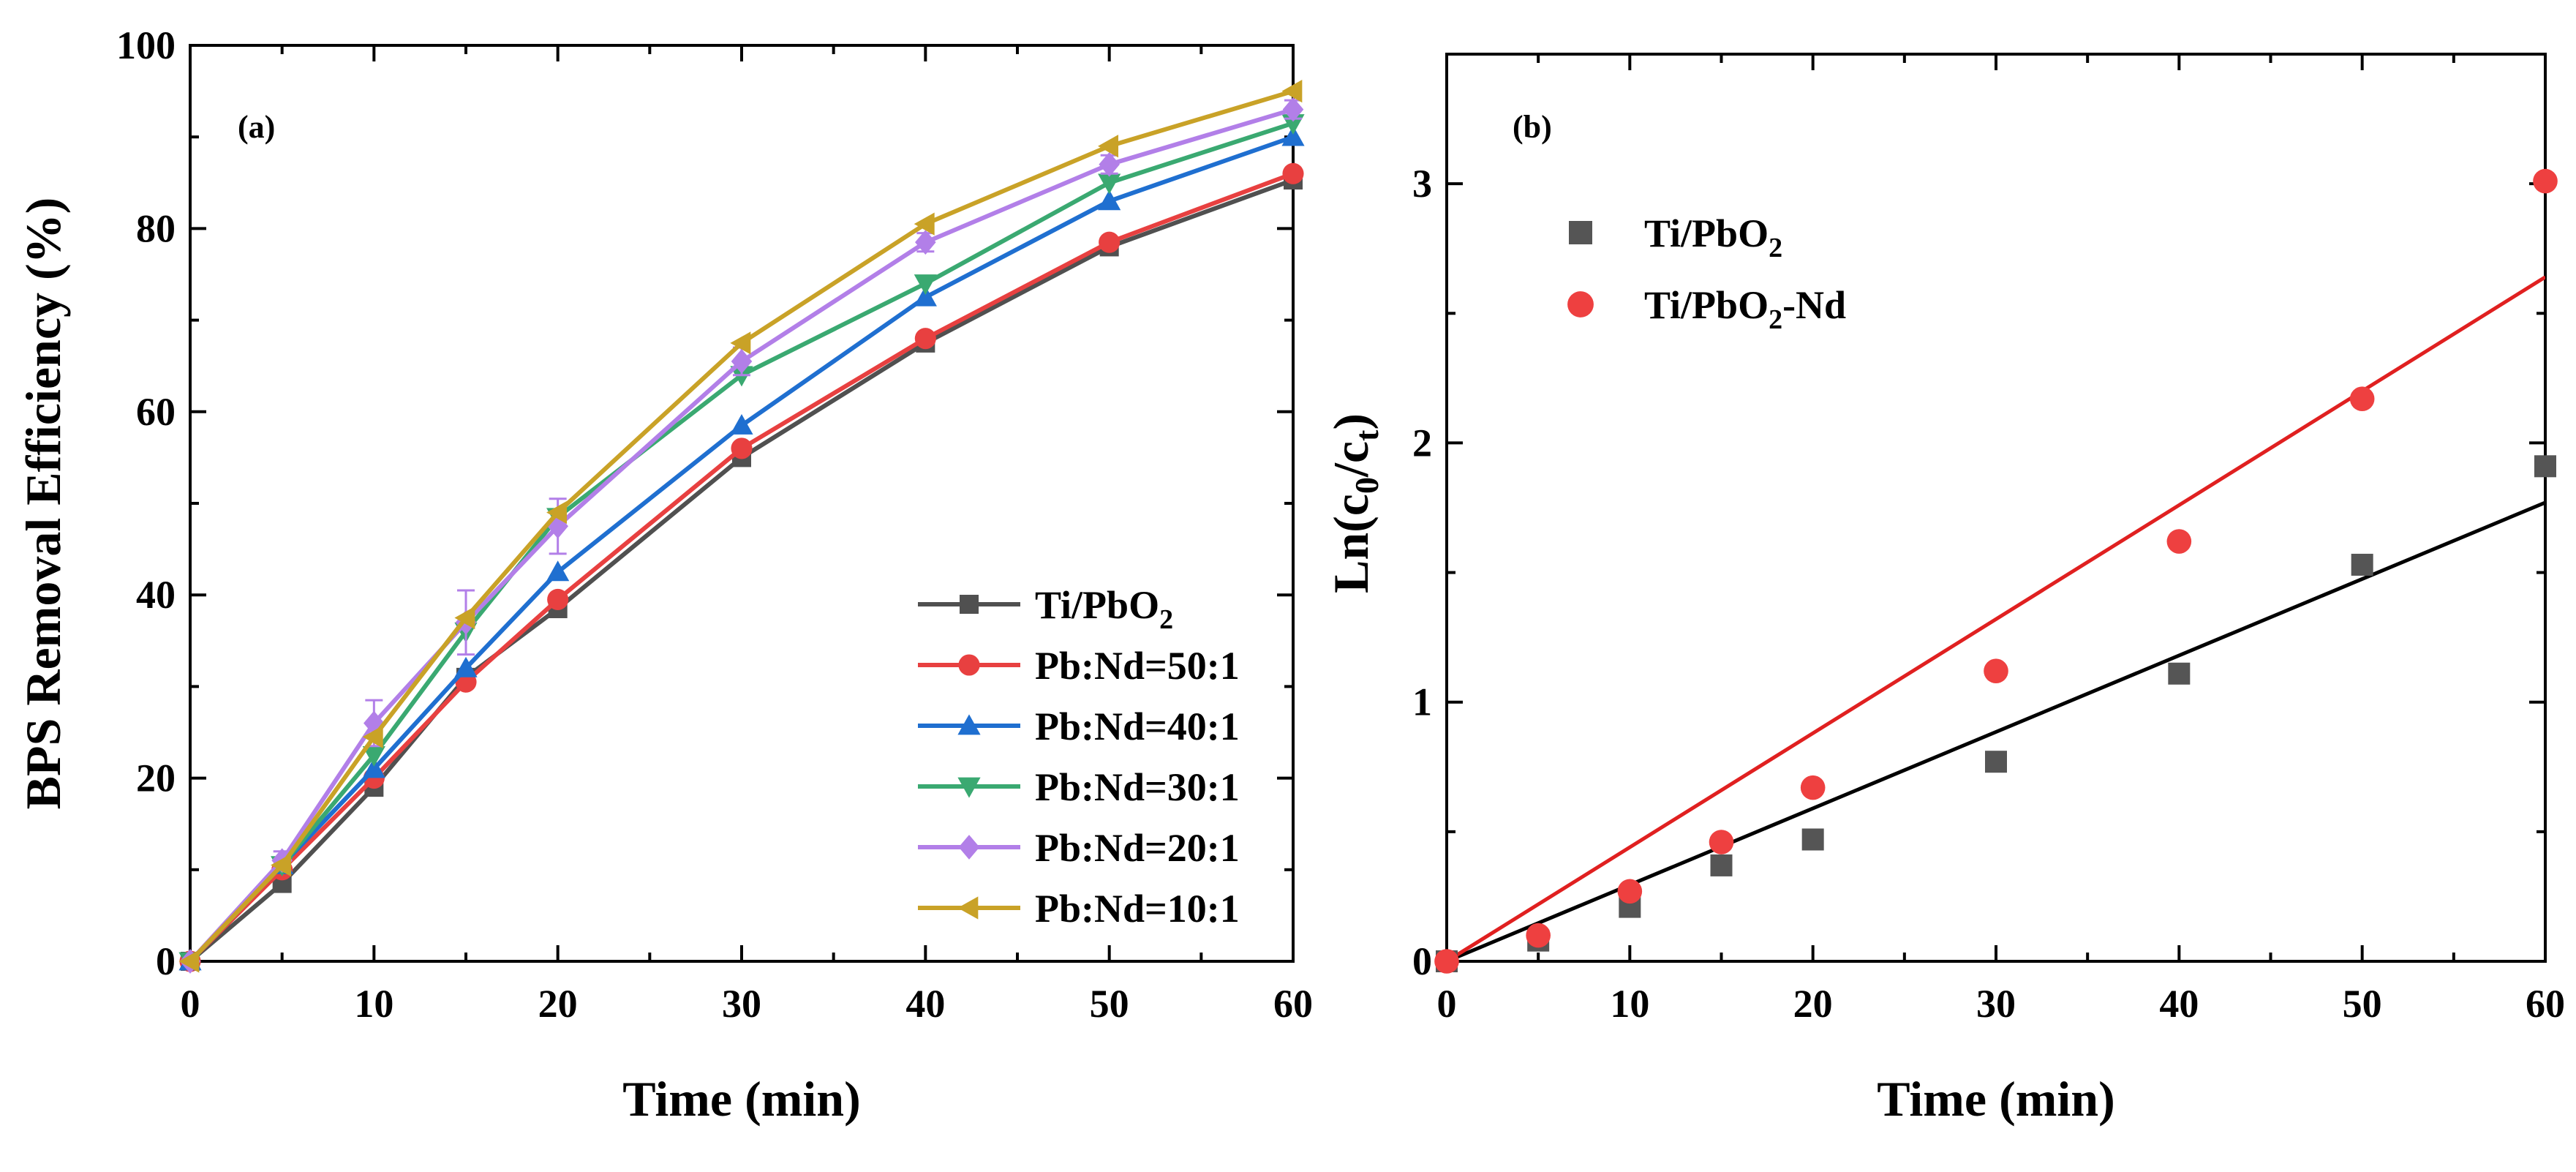 The image size is (2576, 1172). What do you see at coordinates (156, 595) in the screenshot?
I see `panel-a-y-tick-label: 40` at bounding box center [156, 595].